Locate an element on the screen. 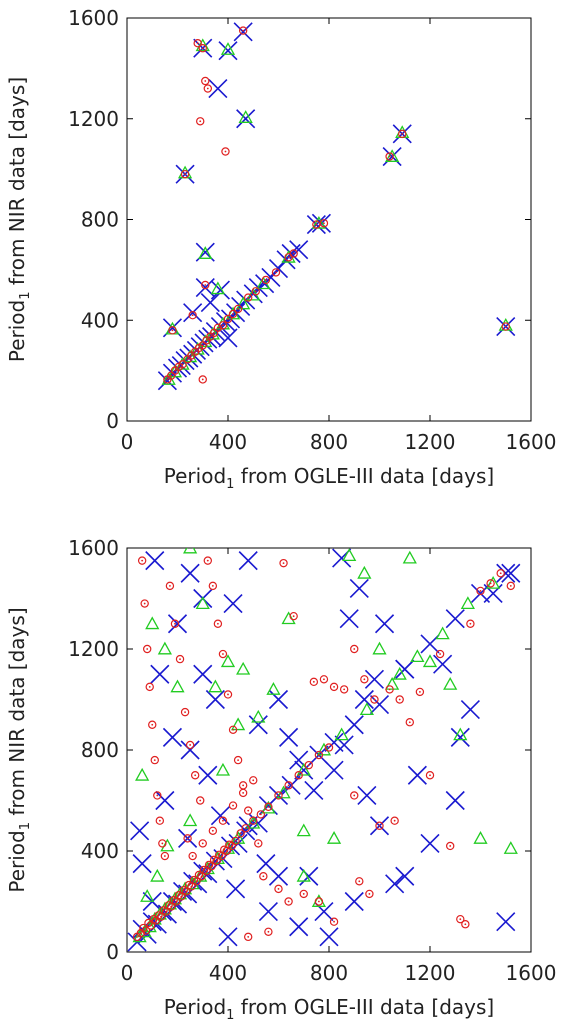 This screenshot has width=570, height=1028. y-tick-label: 800 is located at coordinates (100, 220).